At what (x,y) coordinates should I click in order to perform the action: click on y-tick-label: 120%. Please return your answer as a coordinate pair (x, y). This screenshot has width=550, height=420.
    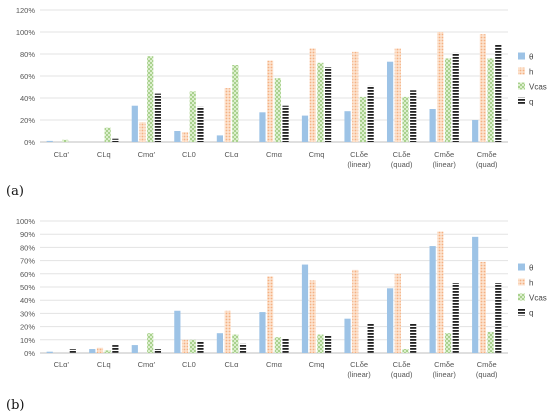
    Looking at the image, I should click on (26, 10).